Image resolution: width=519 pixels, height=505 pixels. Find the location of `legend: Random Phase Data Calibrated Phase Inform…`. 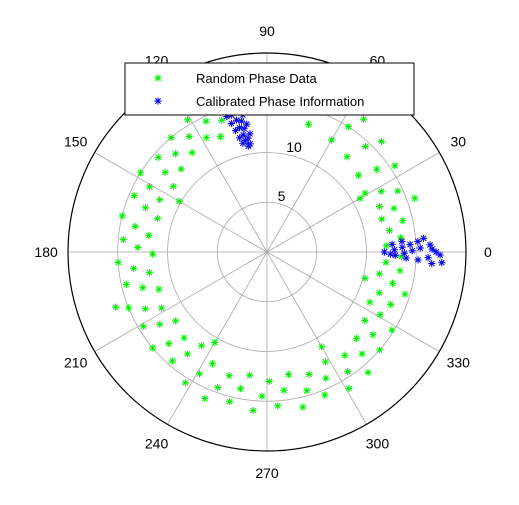

legend: Random Phase Data Calibrated Phase Inform… is located at coordinates (269, 89).